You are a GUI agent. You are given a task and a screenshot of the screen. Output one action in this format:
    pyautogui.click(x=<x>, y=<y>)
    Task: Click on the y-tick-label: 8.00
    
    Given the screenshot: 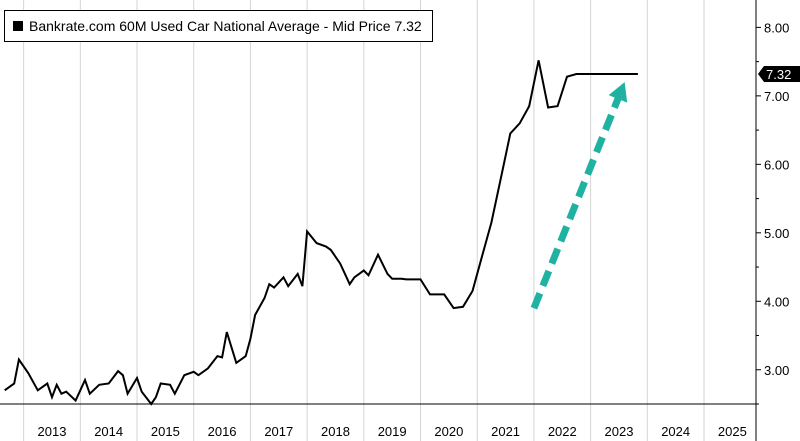 What is the action you would take?
    pyautogui.click(x=776, y=27)
    